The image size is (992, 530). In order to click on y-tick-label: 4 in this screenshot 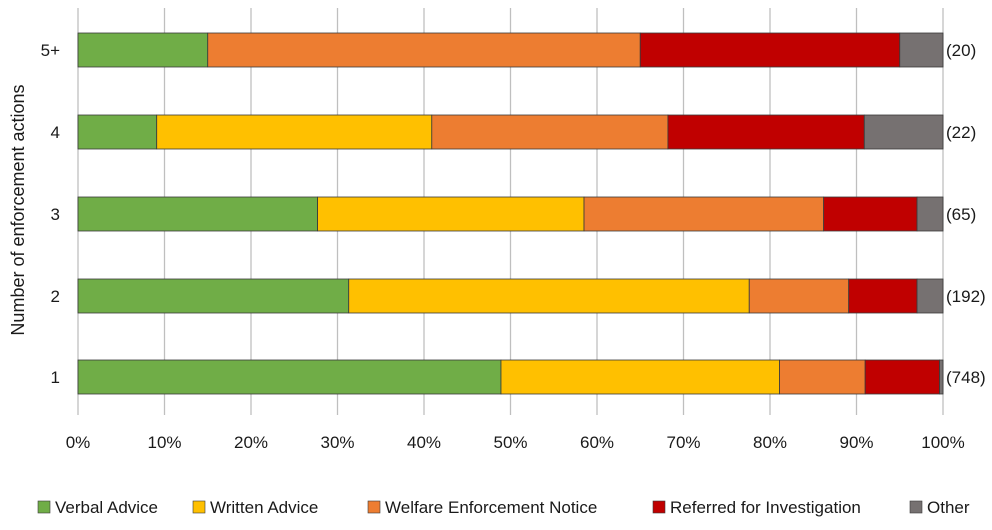, I will do `click(55, 132)`.